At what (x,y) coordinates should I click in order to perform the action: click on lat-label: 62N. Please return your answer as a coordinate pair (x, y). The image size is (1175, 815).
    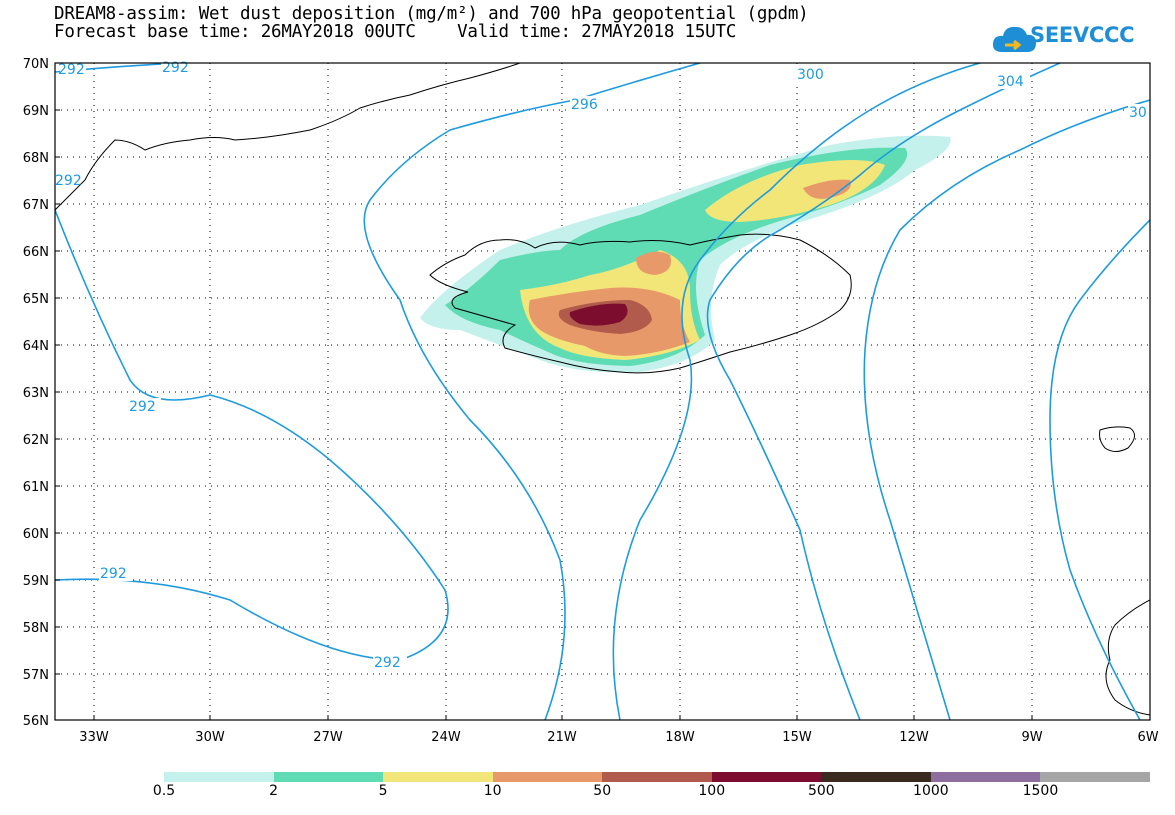
    Looking at the image, I should click on (36, 440).